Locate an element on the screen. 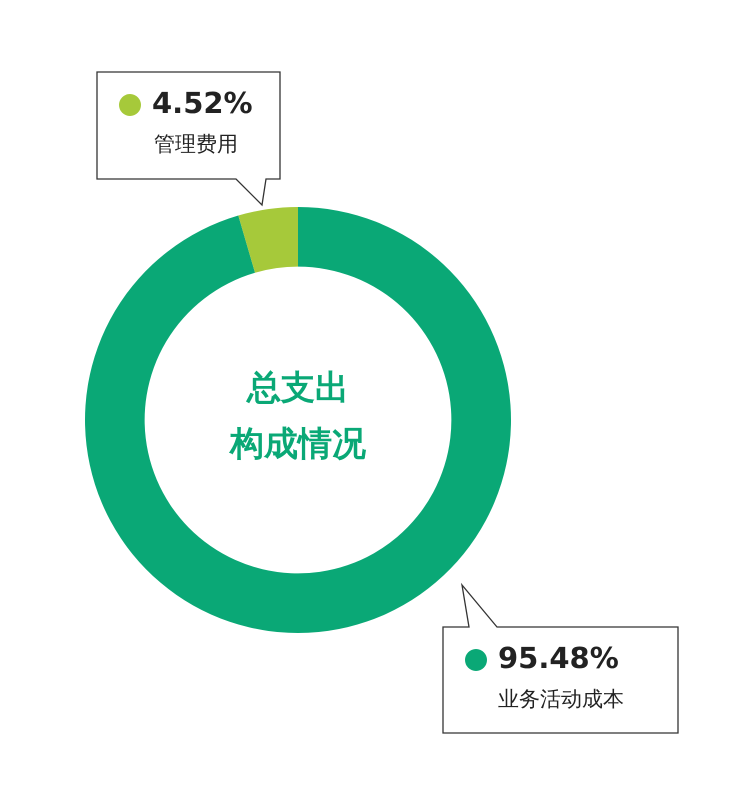  text: 总支出 is located at coordinates (297, 388).